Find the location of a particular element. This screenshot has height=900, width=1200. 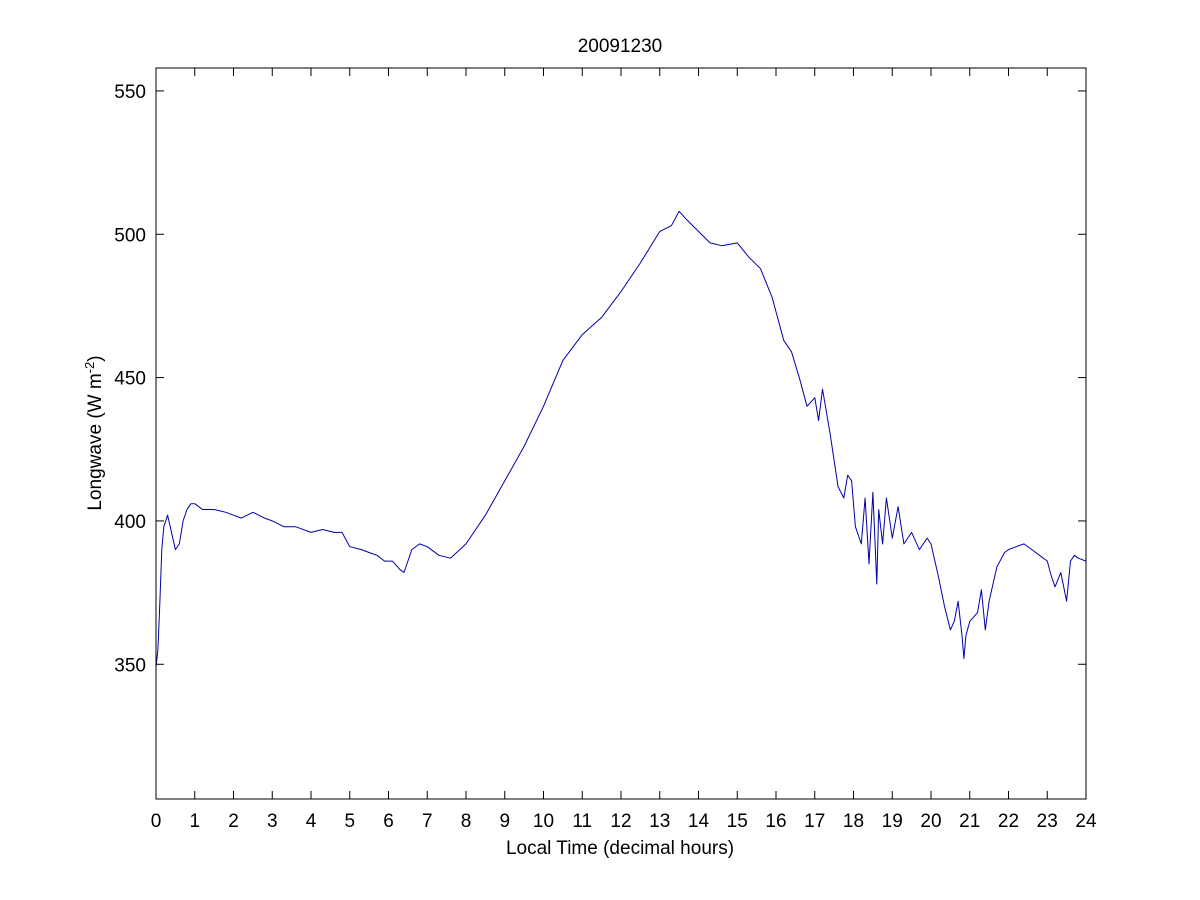

x-tick-label: 14 is located at coordinates (699, 821).